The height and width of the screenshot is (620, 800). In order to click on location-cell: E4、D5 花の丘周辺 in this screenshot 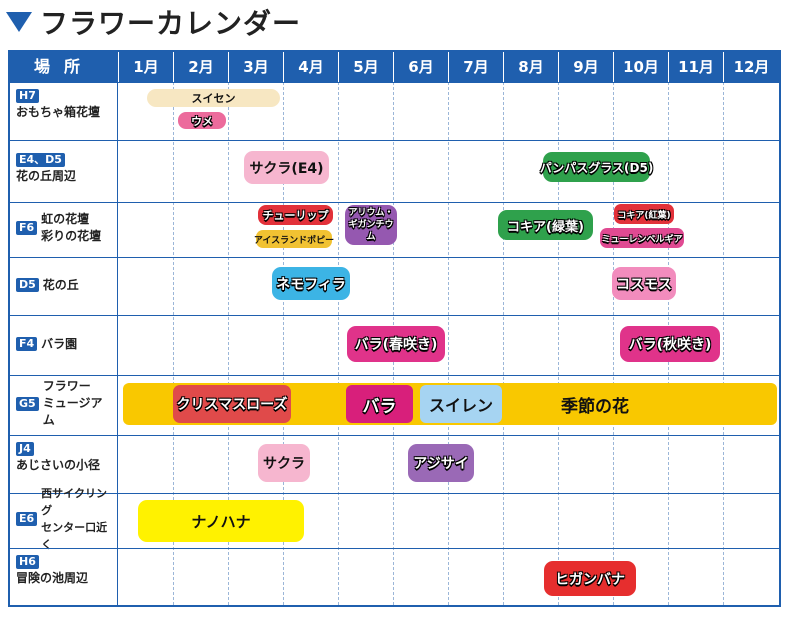, I will do `click(64, 171)`.